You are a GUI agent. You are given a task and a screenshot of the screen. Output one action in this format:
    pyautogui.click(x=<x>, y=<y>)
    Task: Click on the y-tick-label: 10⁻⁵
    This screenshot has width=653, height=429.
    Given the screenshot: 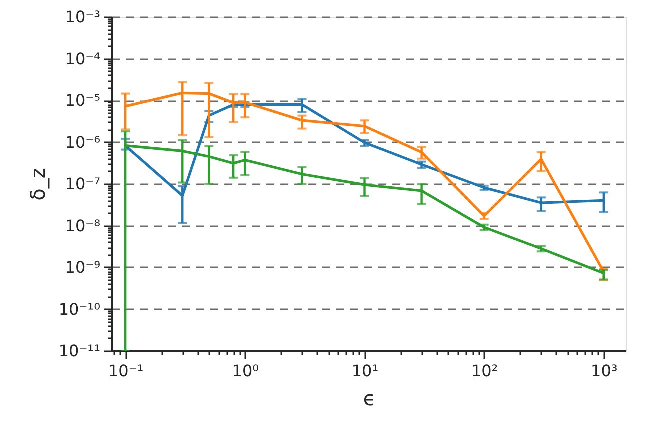 What is the action you would take?
    pyautogui.click(x=82, y=100)
    